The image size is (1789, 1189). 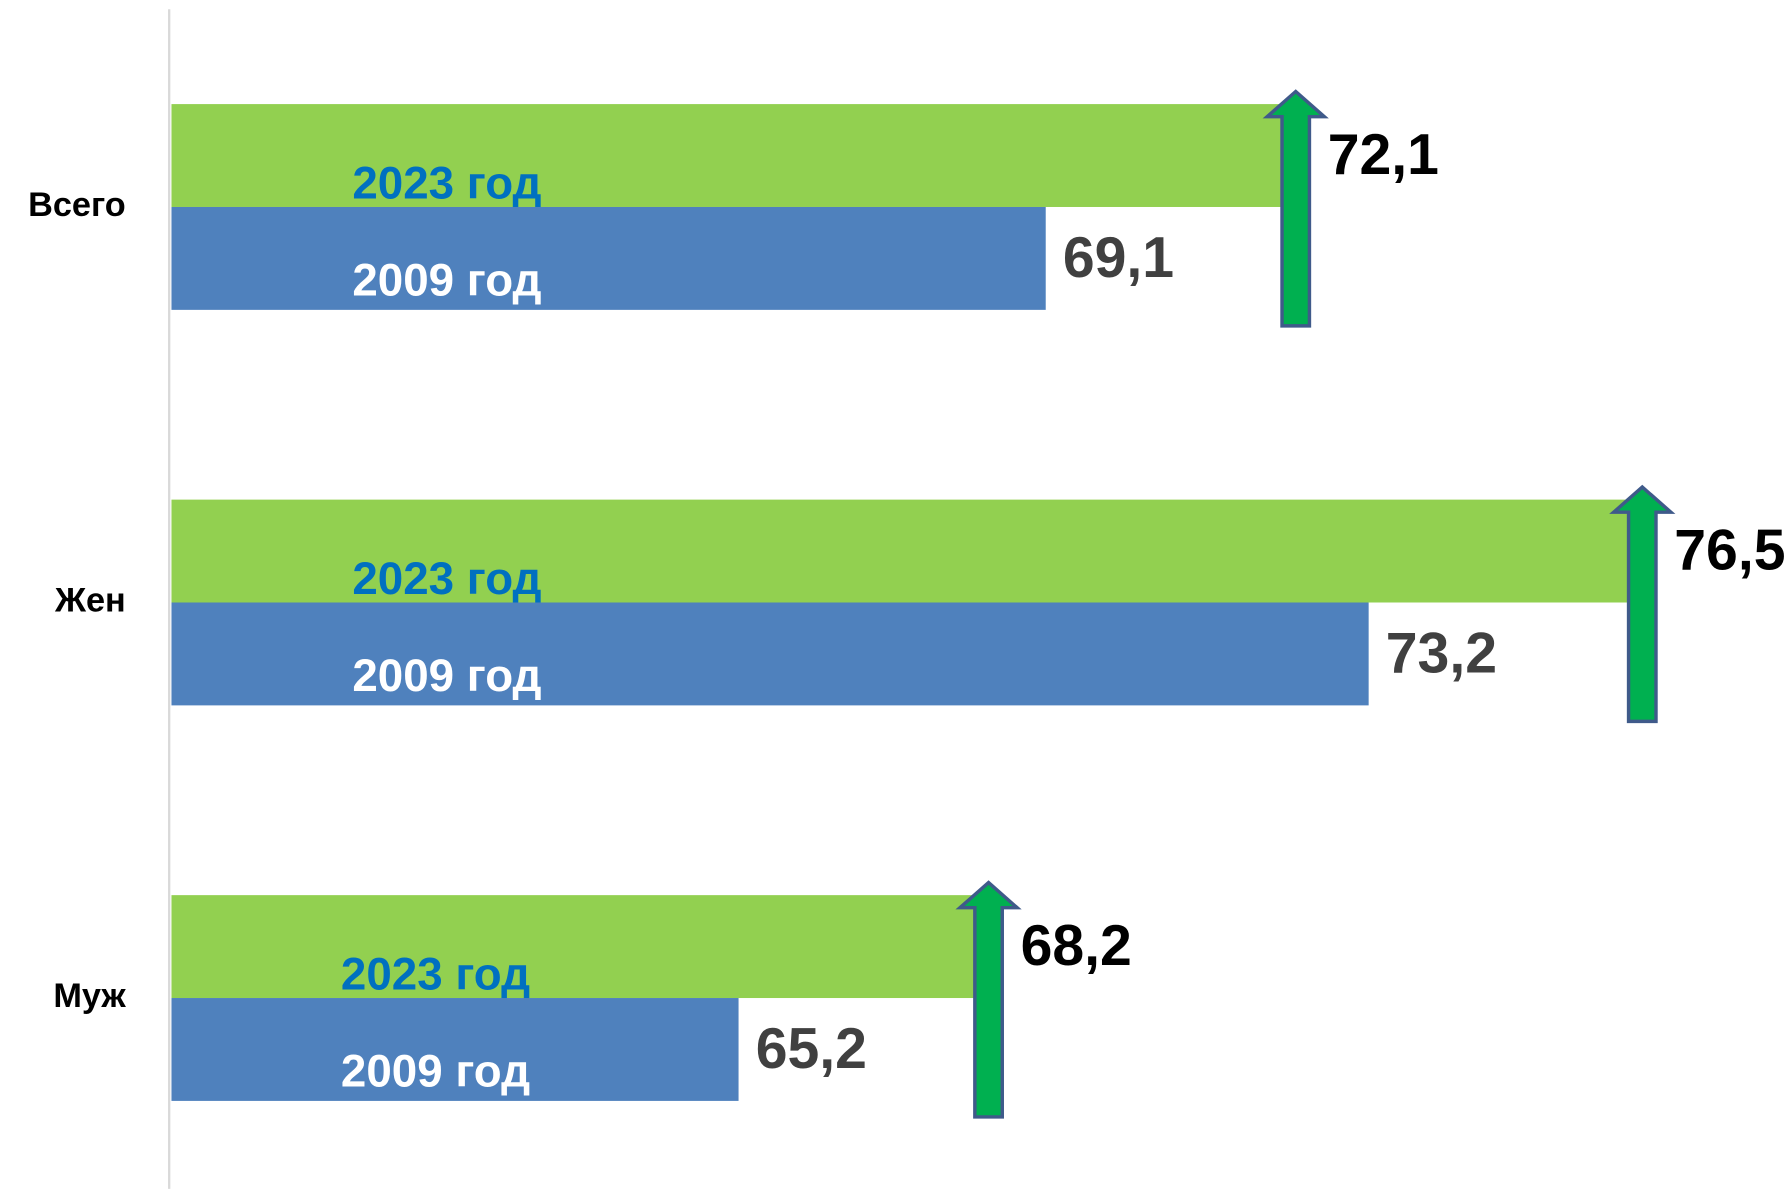 I want to click on value-label: 73,2, so click(x=1441, y=653).